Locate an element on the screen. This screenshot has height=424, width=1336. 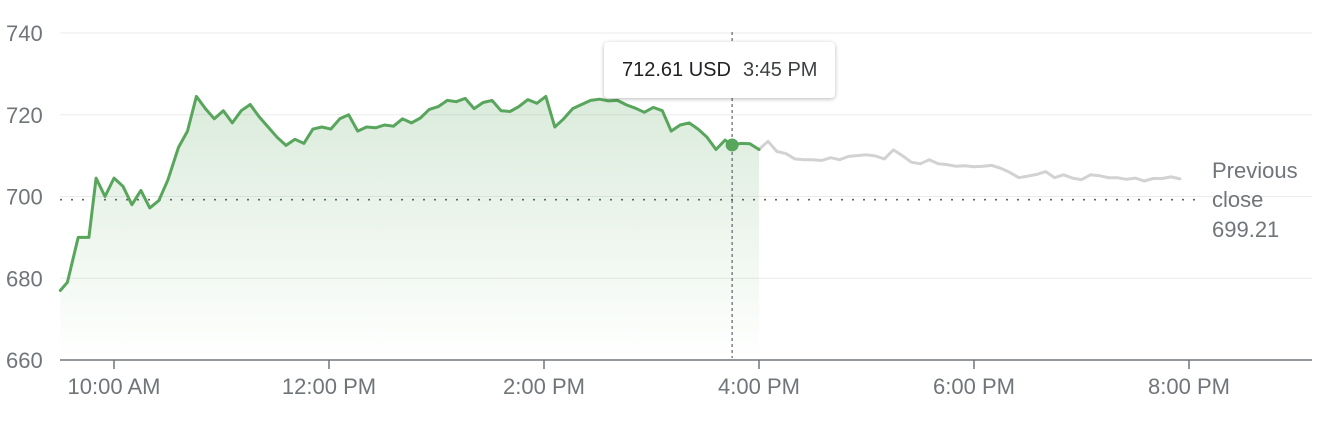
x-tick-label-0: 10:00 AM is located at coordinates (114, 386).